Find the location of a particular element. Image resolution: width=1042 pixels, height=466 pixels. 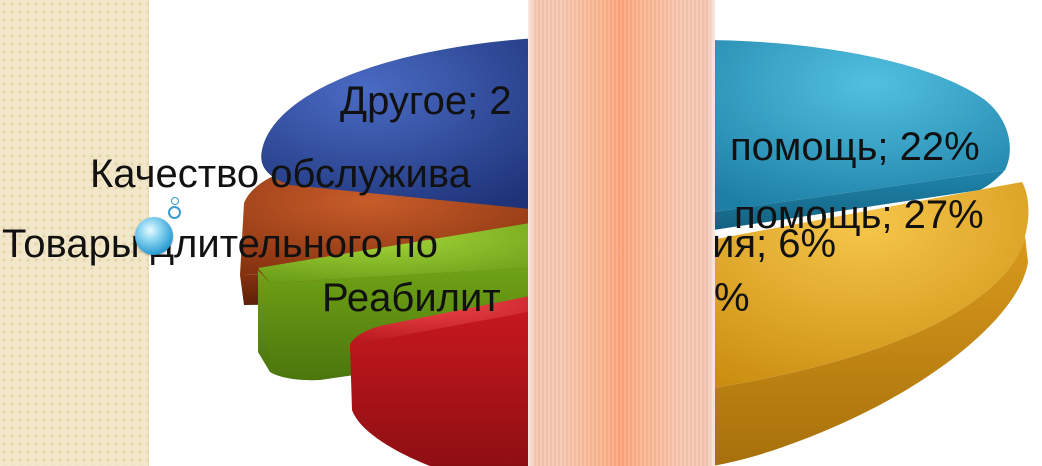

rotate-handle-ring-small is located at coordinates (175, 201).